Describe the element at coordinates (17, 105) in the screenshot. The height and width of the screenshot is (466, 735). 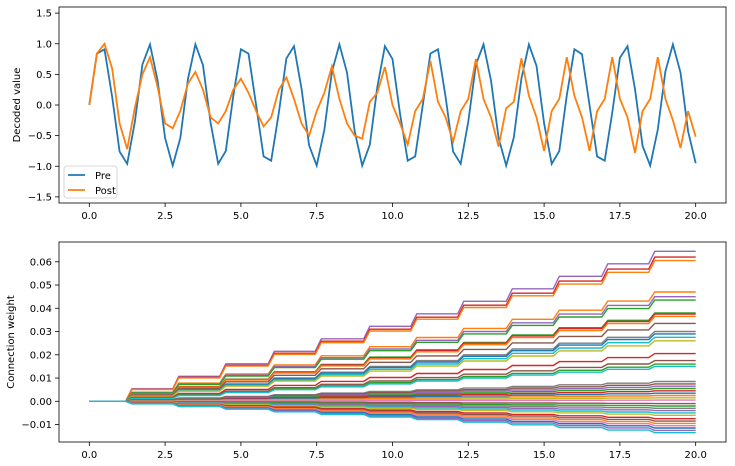
I see `decoded-y-axis-label: Decoded value` at that location.